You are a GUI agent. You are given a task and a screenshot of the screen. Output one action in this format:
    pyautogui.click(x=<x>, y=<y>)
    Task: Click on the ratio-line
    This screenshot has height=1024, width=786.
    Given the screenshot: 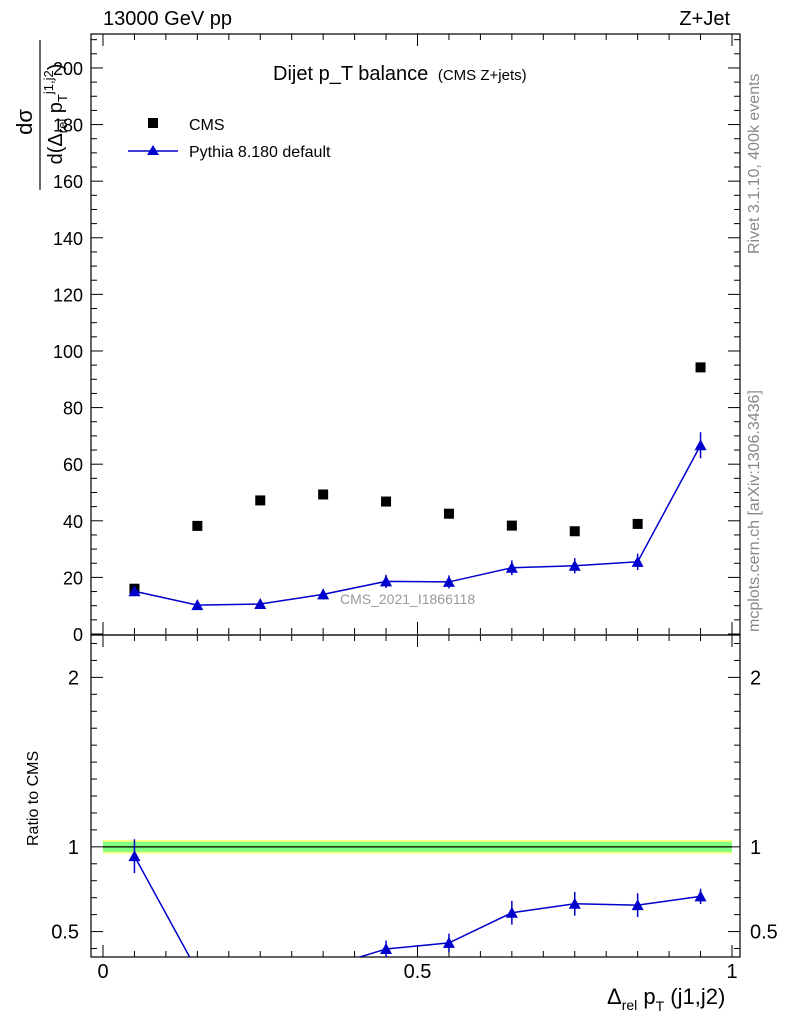 What is the action you would take?
    pyautogui.click(x=417, y=906)
    